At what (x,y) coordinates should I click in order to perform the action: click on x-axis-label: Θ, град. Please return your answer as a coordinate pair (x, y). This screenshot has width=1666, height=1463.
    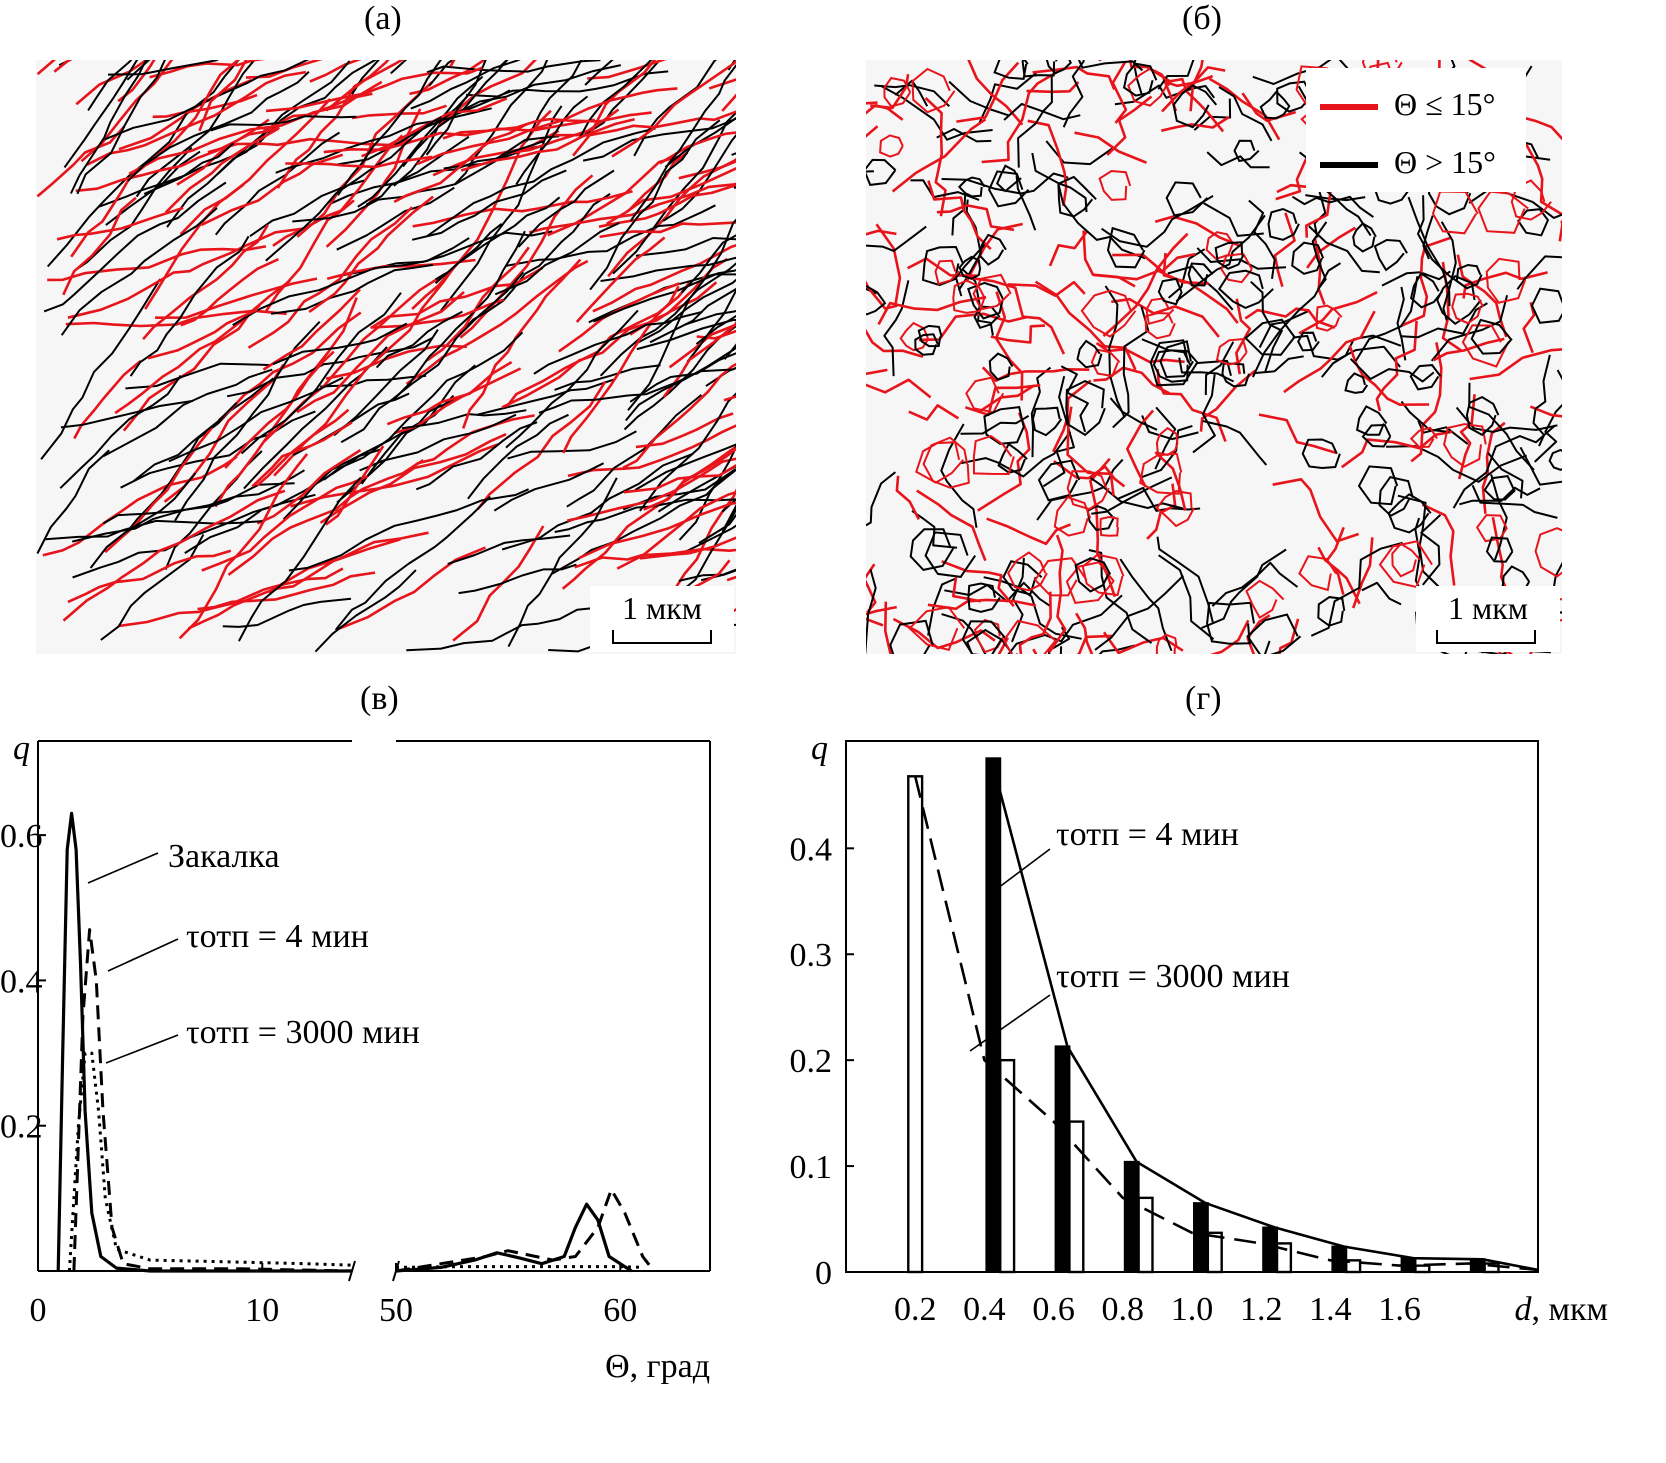
    Looking at the image, I should click on (657, 1366).